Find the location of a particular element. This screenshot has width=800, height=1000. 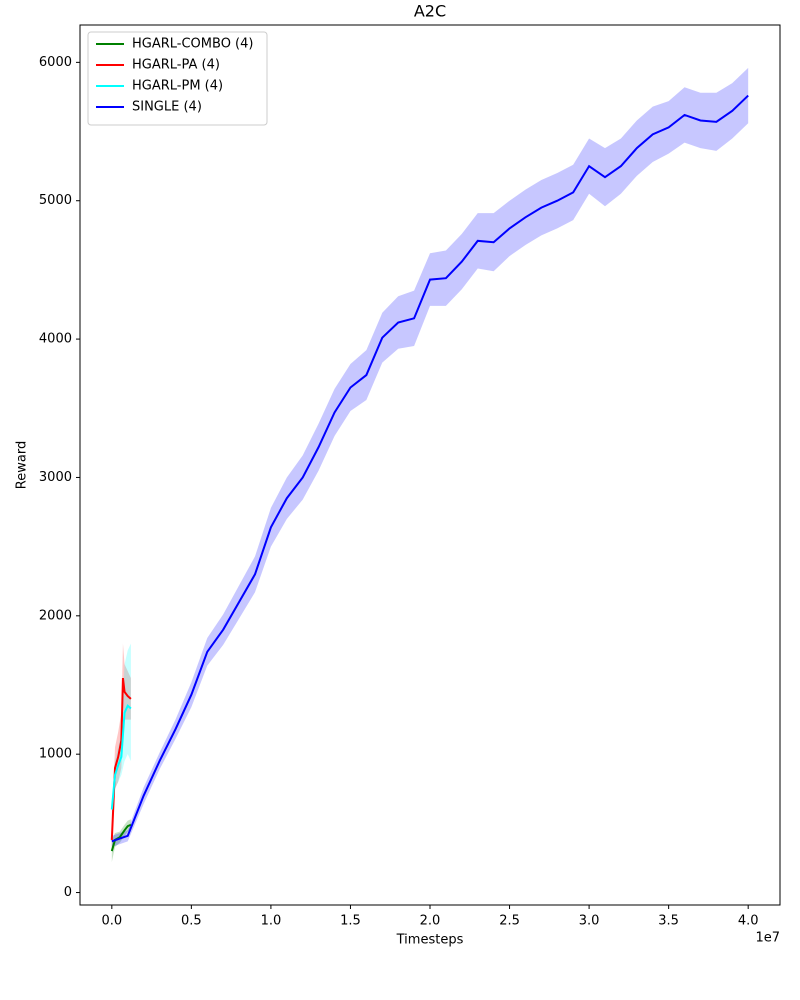

x-tick-label: 1.5 is located at coordinates (350, 921).